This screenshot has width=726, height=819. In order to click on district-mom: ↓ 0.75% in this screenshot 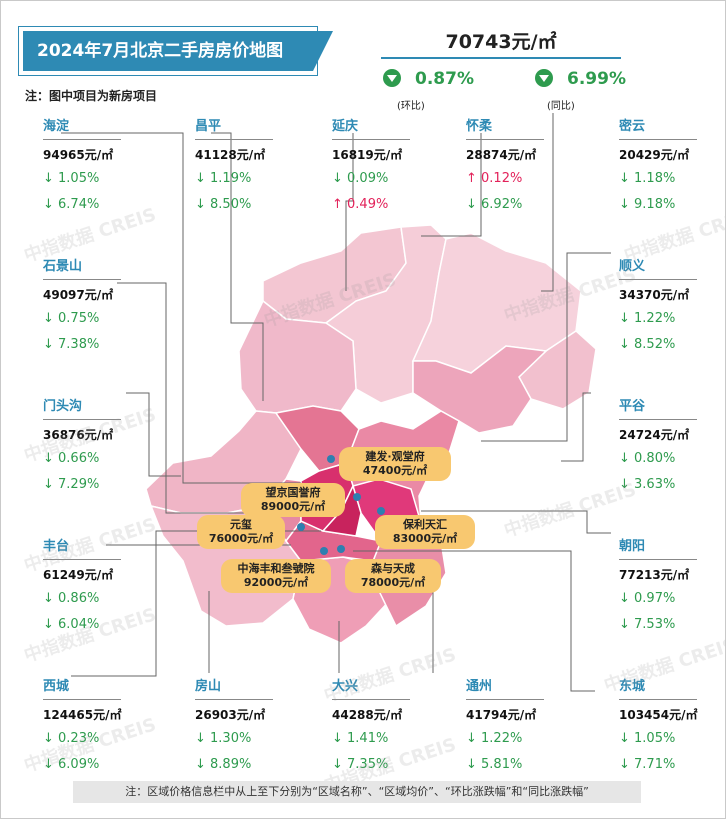, I will do `click(71, 318)`.